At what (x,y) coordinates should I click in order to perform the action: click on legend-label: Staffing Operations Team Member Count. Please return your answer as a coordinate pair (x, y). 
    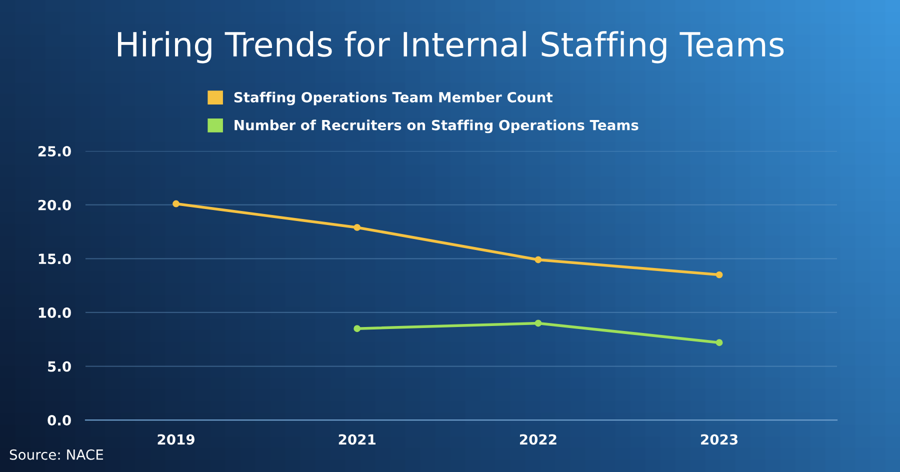
    Looking at the image, I should click on (393, 99).